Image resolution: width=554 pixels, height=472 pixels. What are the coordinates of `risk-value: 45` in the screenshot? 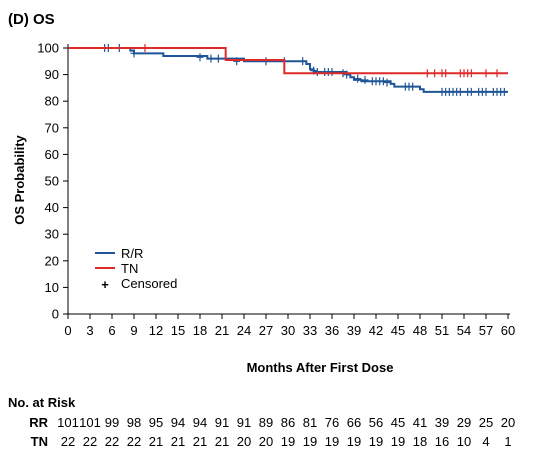 It's located at (398, 422).